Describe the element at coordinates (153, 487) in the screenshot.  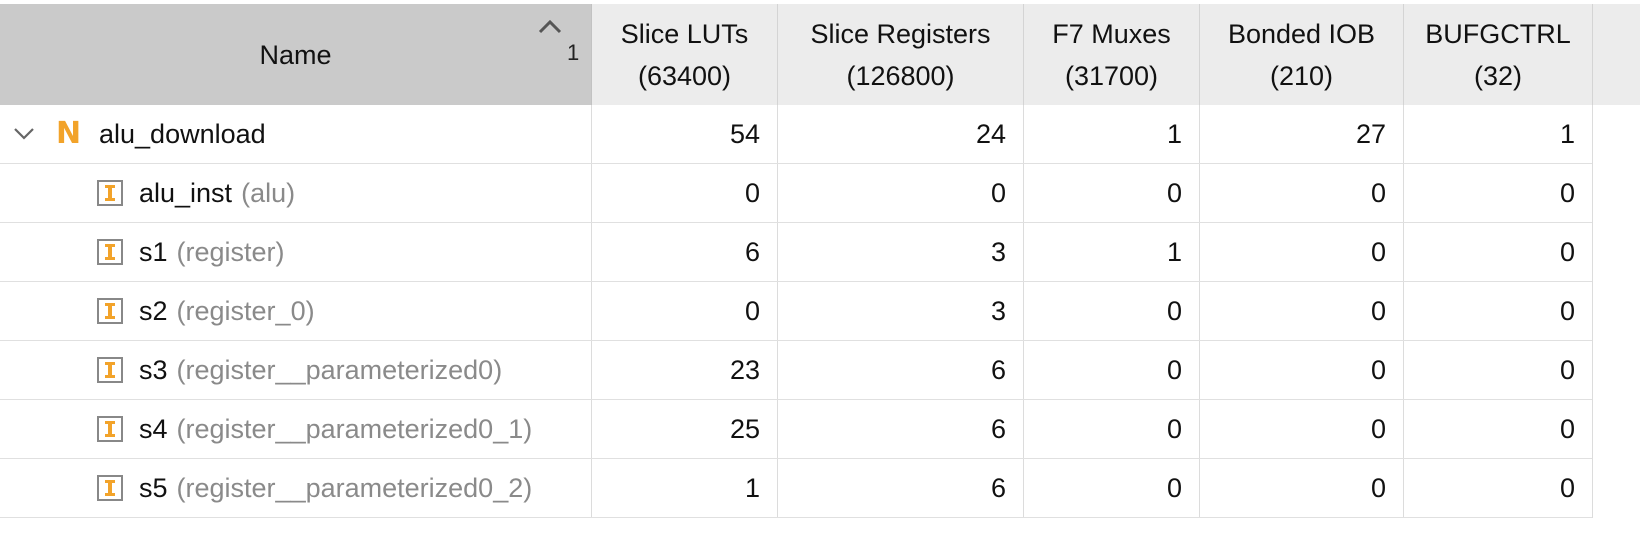
I see `instance-name: s5` at that location.